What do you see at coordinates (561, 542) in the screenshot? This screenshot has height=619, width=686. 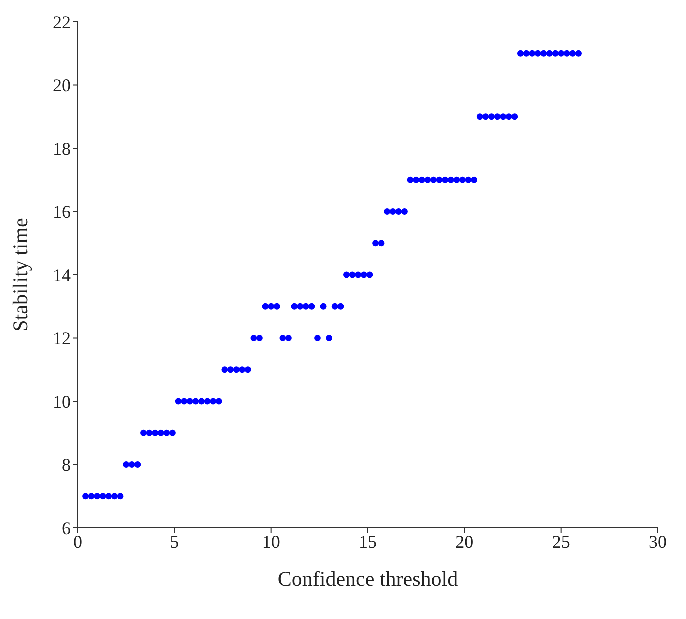 I see `x-tick-label: 25` at bounding box center [561, 542].